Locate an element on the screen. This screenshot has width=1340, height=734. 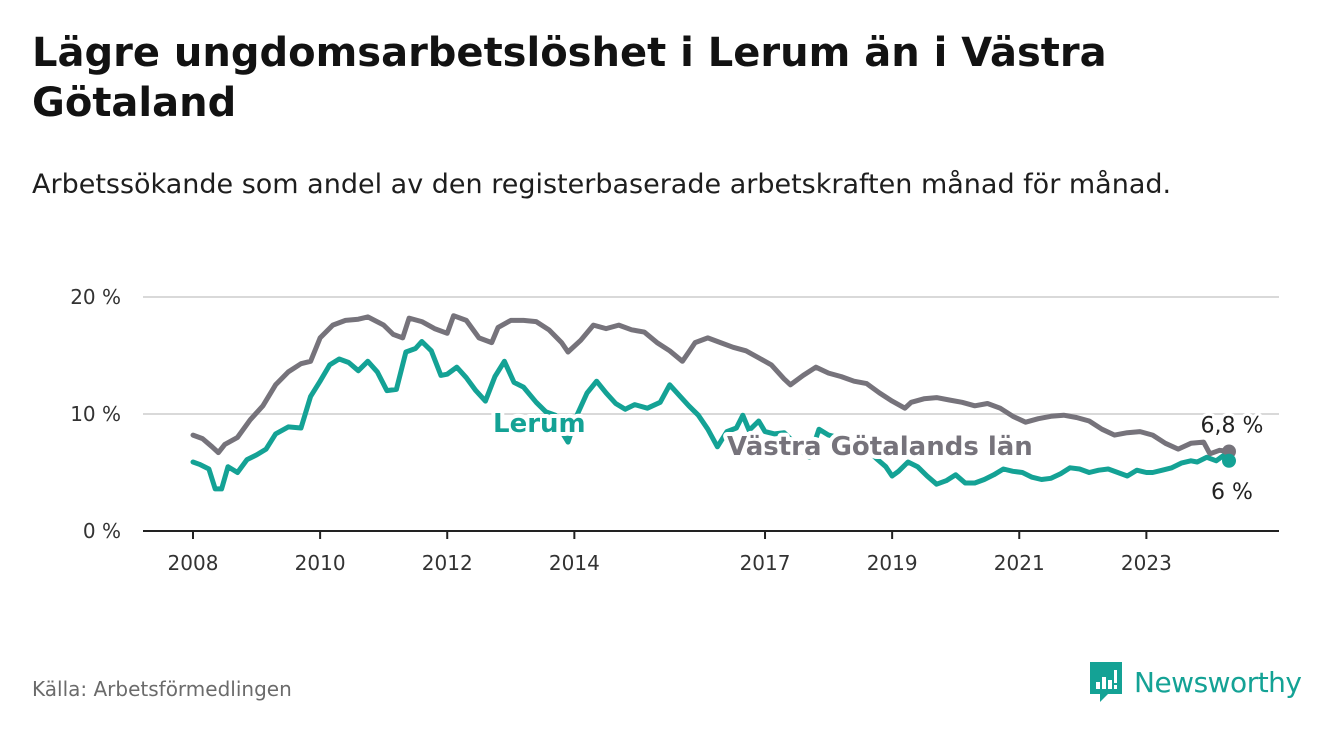
y-tick-label: 10 % is located at coordinates (95, 414).